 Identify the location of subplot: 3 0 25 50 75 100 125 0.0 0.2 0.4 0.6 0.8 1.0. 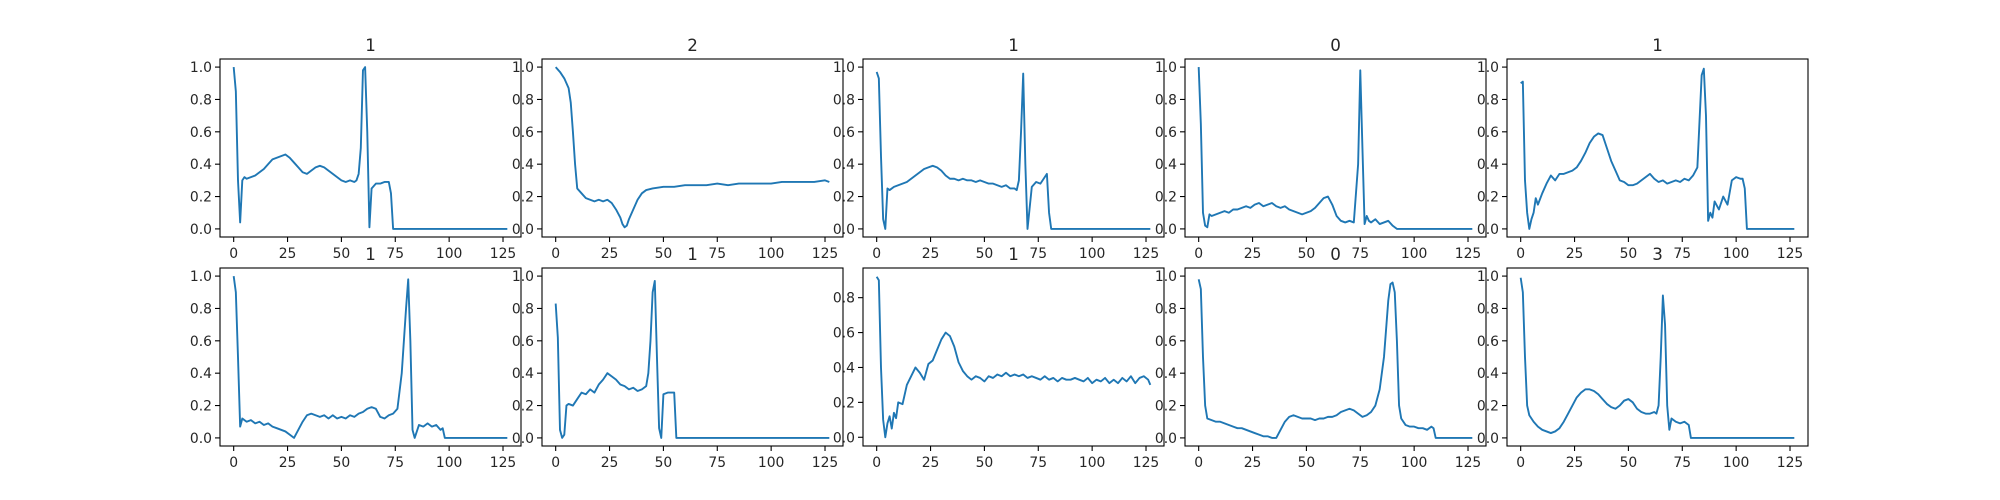
(1643, 357).